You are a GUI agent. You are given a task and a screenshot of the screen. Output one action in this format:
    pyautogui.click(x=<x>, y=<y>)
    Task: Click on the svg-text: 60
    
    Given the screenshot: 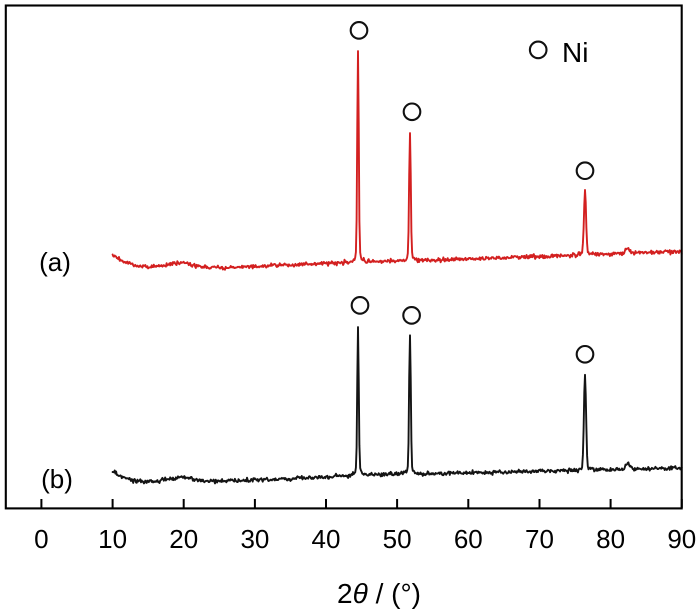 What is the action you would take?
    pyautogui.click(x=468, y=539)
    